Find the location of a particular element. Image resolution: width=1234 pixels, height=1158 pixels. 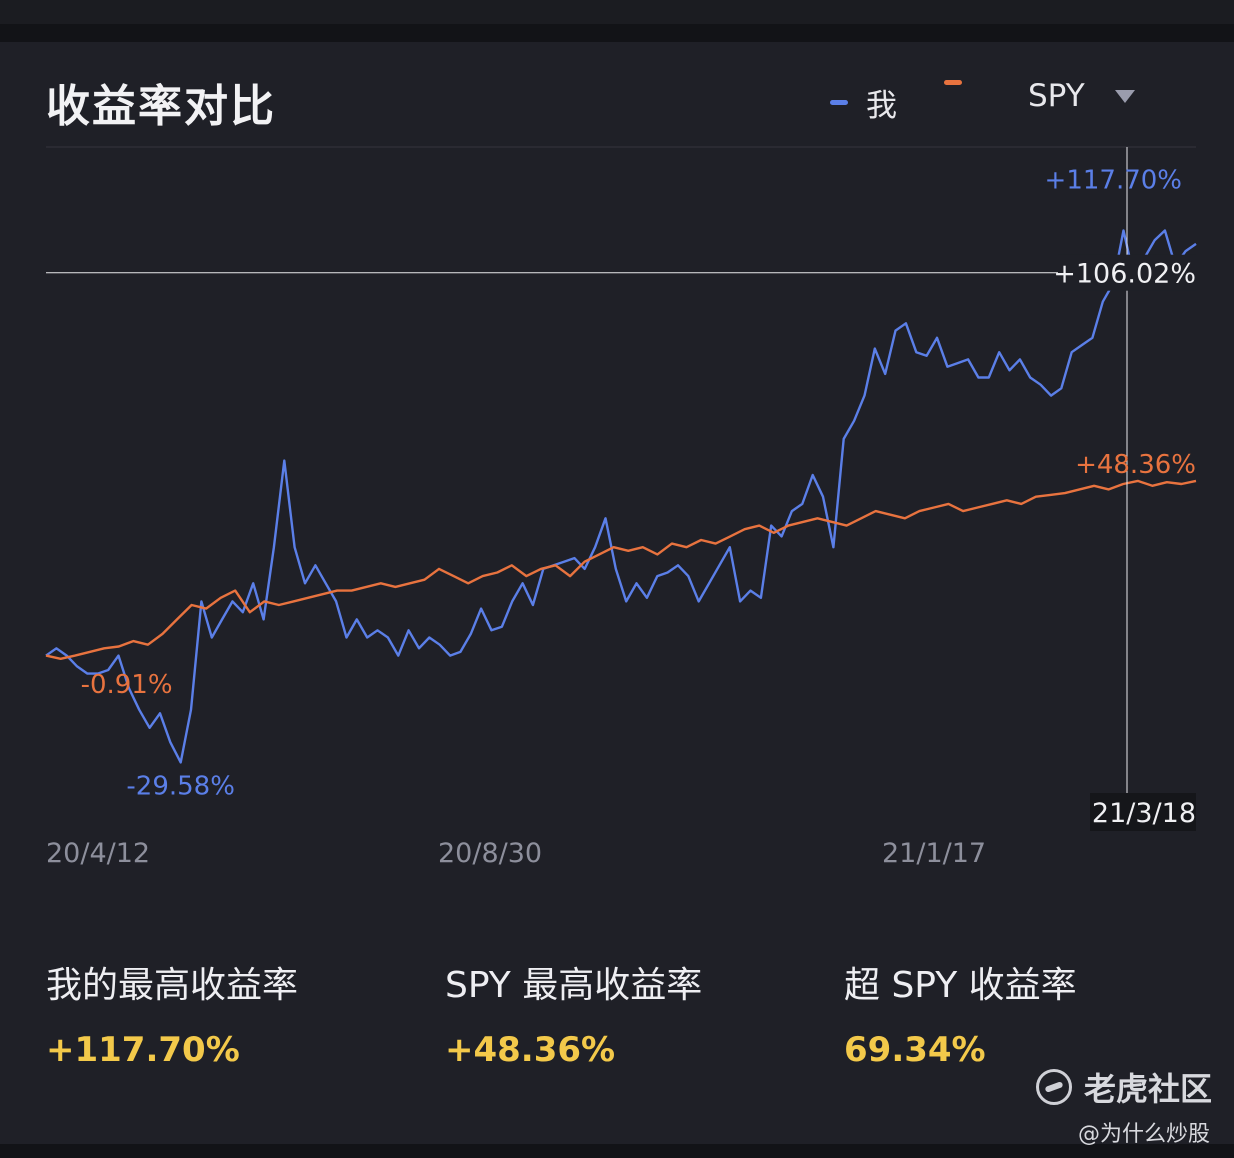

stat-label: SPY 最高收益率 is located at coordinates (574, 985).